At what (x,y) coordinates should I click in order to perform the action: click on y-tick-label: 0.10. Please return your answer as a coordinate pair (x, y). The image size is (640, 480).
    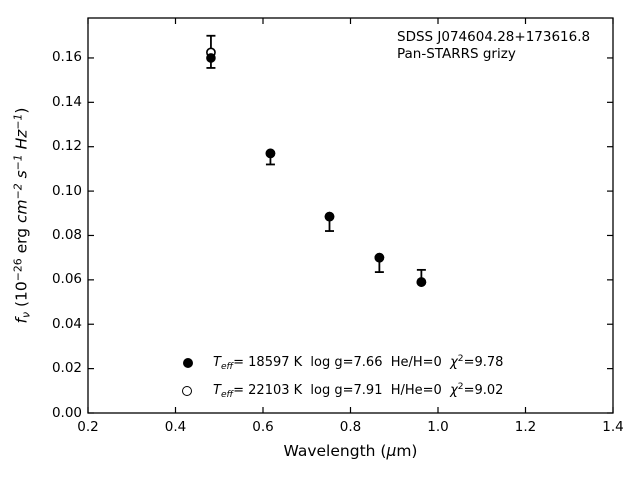
    Looking at the image, I should click on (66, 190).